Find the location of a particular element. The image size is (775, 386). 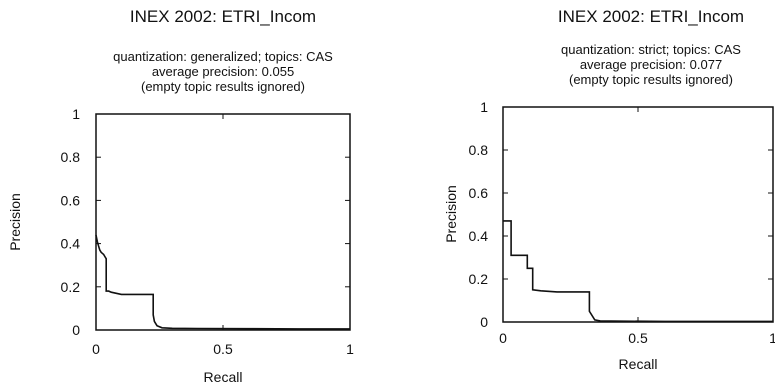

chart-subtitle-line: quantization: strict; topics: CAS is located at coordinates (651, 49).